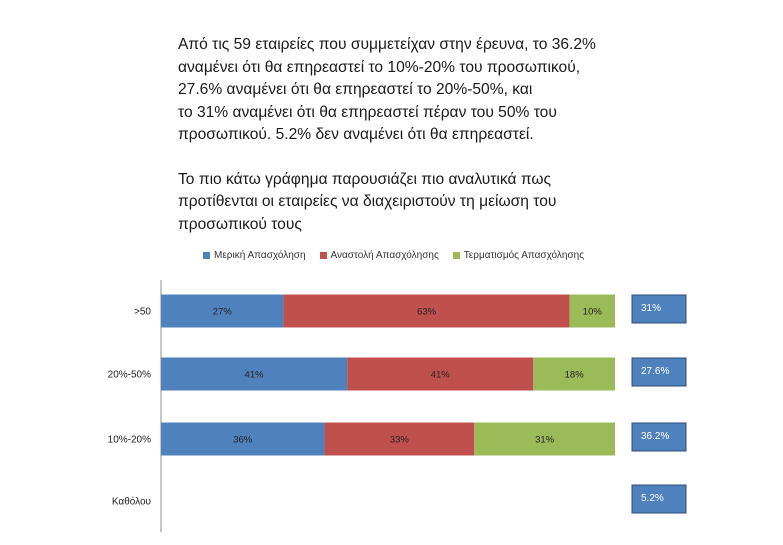  Describe the element at coordinates (142, 312) in the screenshot. I see `category-label: >50` at that location.